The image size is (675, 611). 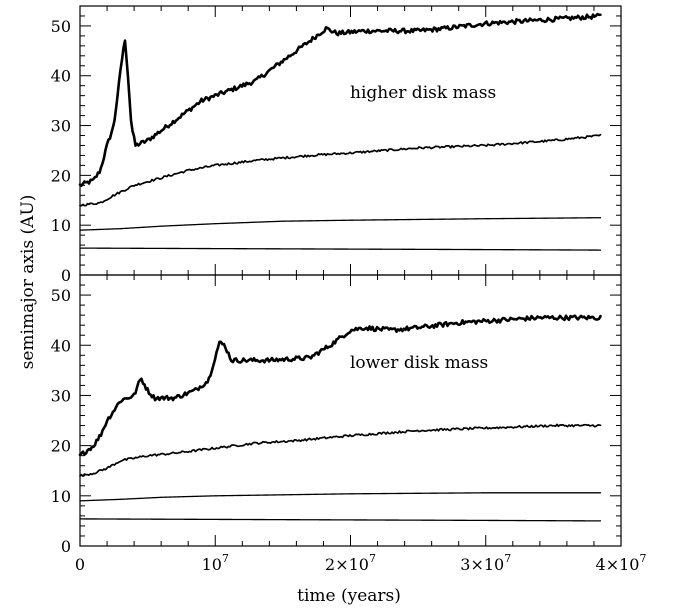 What do you see at coordinates (80, 564) in the screenshot?
I see `x-tick-label: 0` at bounding box center [80, 564].